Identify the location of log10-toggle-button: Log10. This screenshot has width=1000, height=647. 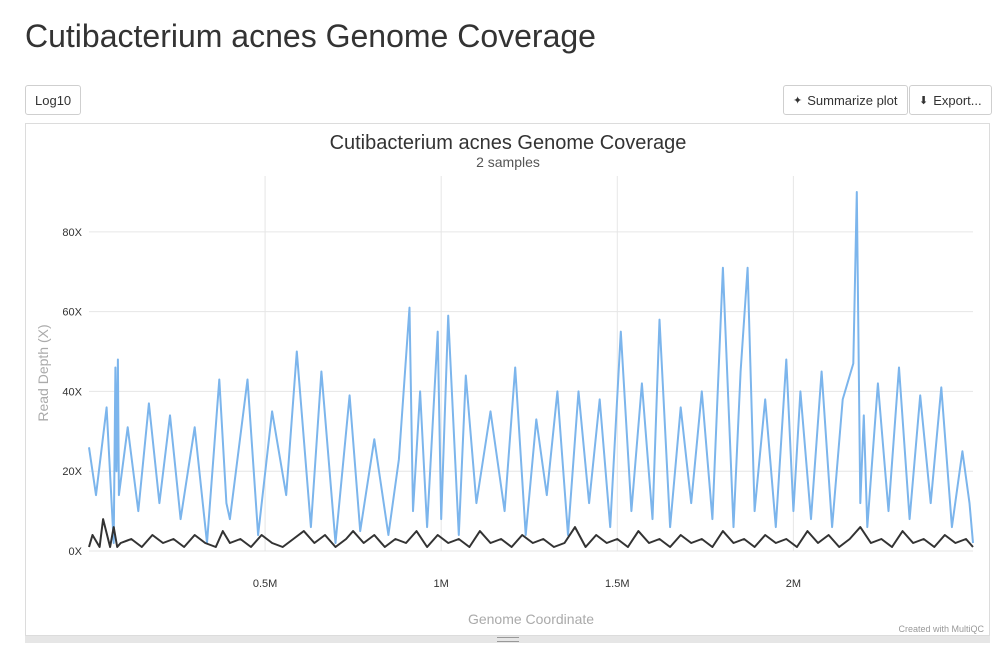
(53, 100).